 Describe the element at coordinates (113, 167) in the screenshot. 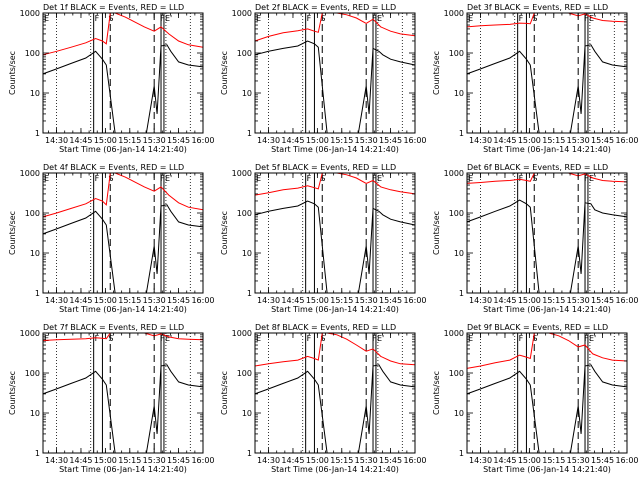

I see `panel-title: Det 4f BLACK = Events, RED = LLD` at that location.